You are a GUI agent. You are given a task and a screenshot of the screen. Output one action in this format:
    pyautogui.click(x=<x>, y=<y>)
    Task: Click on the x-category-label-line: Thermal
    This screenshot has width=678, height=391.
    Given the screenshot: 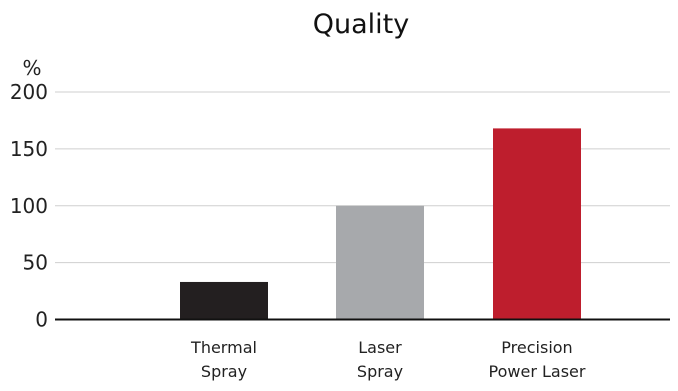 What is the action you would take?
    pyautogui.click(x=223, y=347)
    